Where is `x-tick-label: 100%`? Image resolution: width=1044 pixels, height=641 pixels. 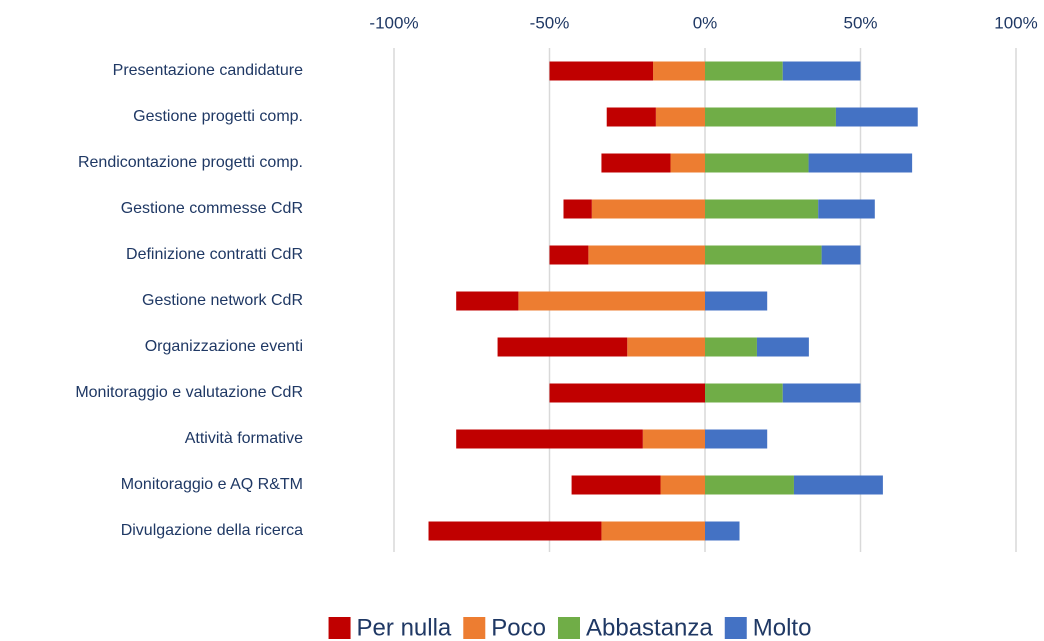
x-tick-label: 100% is located at coordinates (1015, 22).